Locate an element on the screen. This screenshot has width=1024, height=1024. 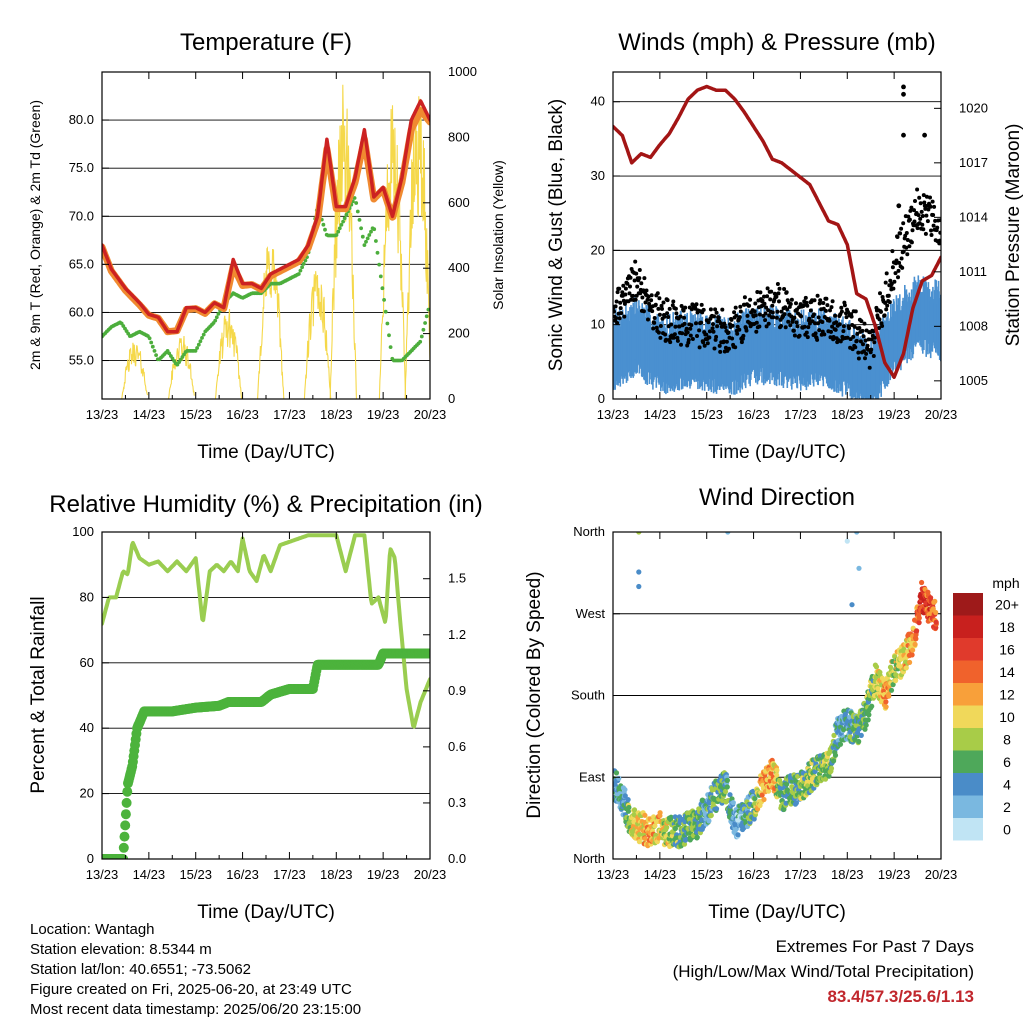
precip-point is located at coordinates (127, 791).